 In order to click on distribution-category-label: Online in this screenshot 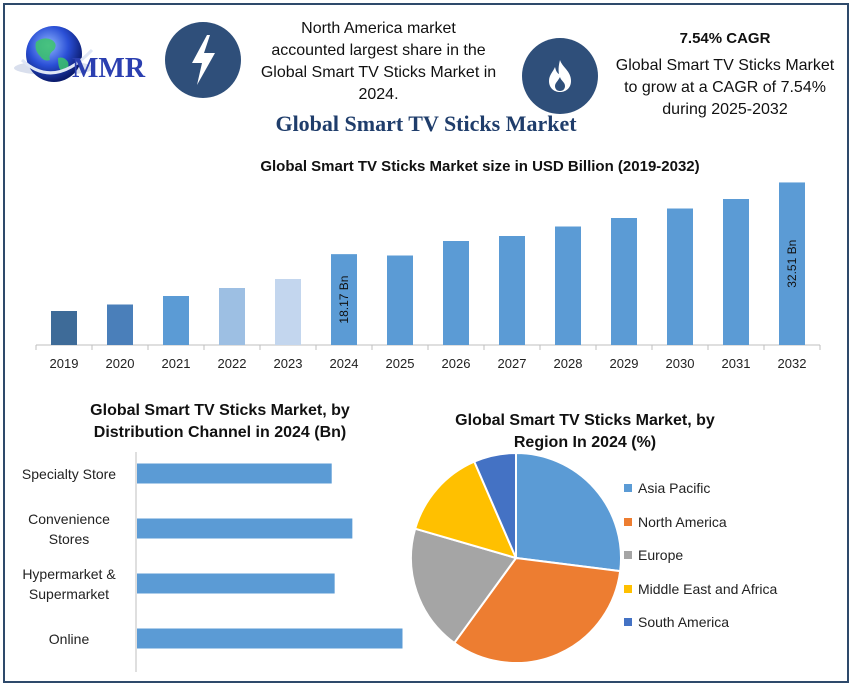, I will do `click(69, 638)`.